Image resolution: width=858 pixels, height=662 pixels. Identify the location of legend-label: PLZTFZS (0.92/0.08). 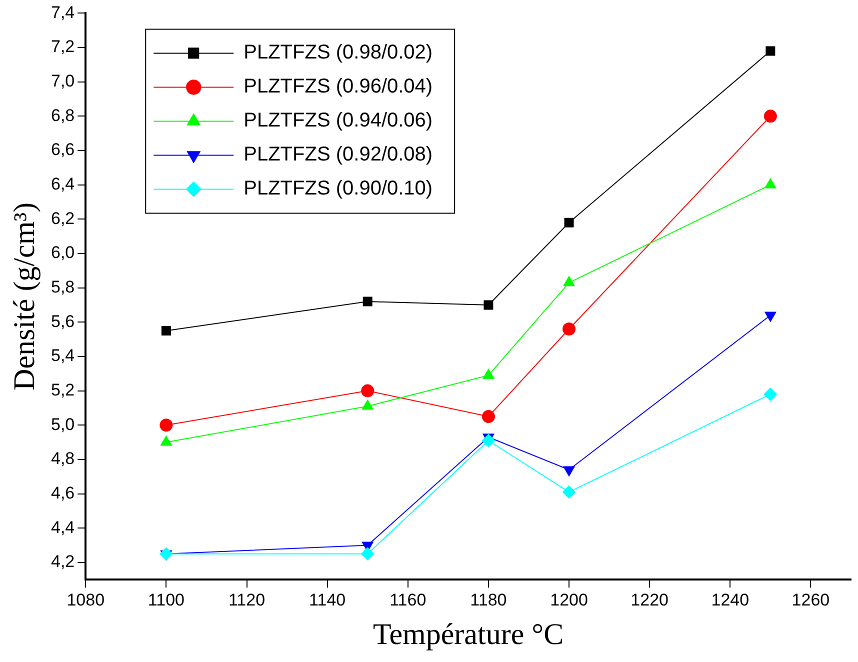
(338, 155).